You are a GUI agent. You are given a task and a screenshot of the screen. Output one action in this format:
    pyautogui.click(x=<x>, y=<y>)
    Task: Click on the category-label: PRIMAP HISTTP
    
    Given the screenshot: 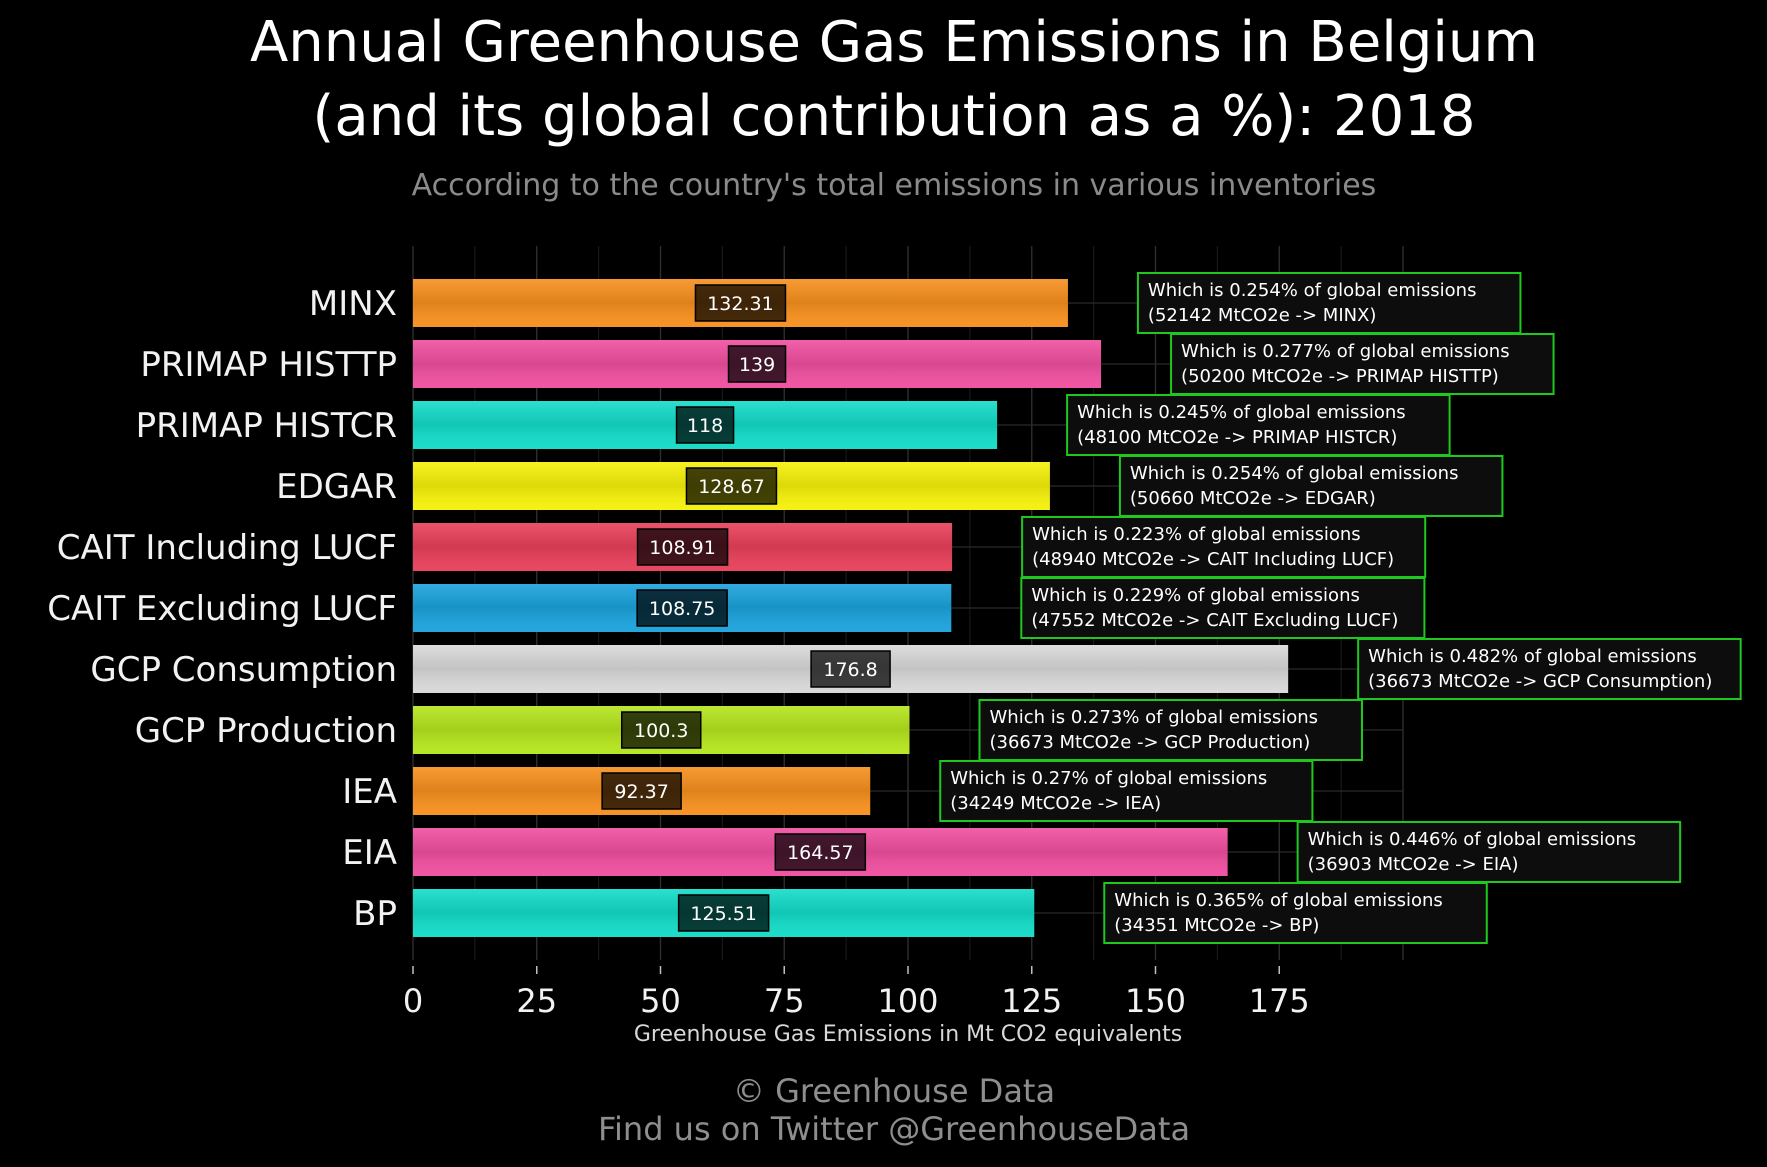 What is the action you would take?
    pyautogui.click(x=268, y=365)
    